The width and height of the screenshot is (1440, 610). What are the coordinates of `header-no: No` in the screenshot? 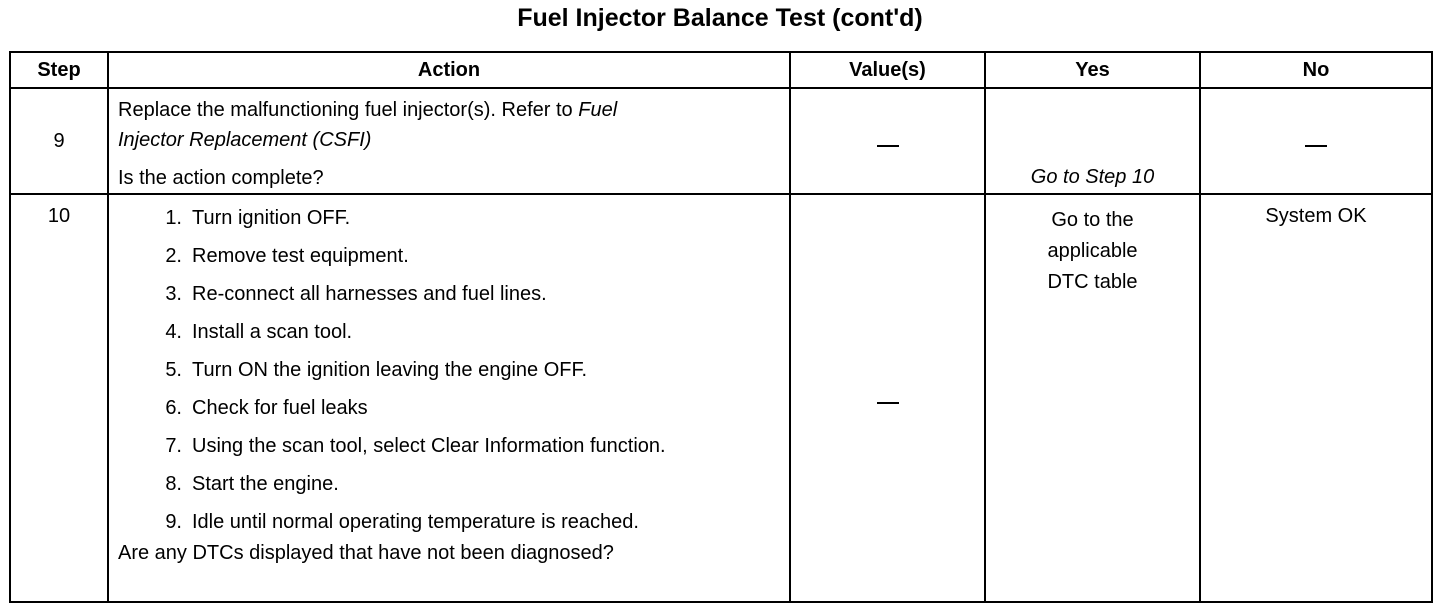 It's located at (1316, 70).